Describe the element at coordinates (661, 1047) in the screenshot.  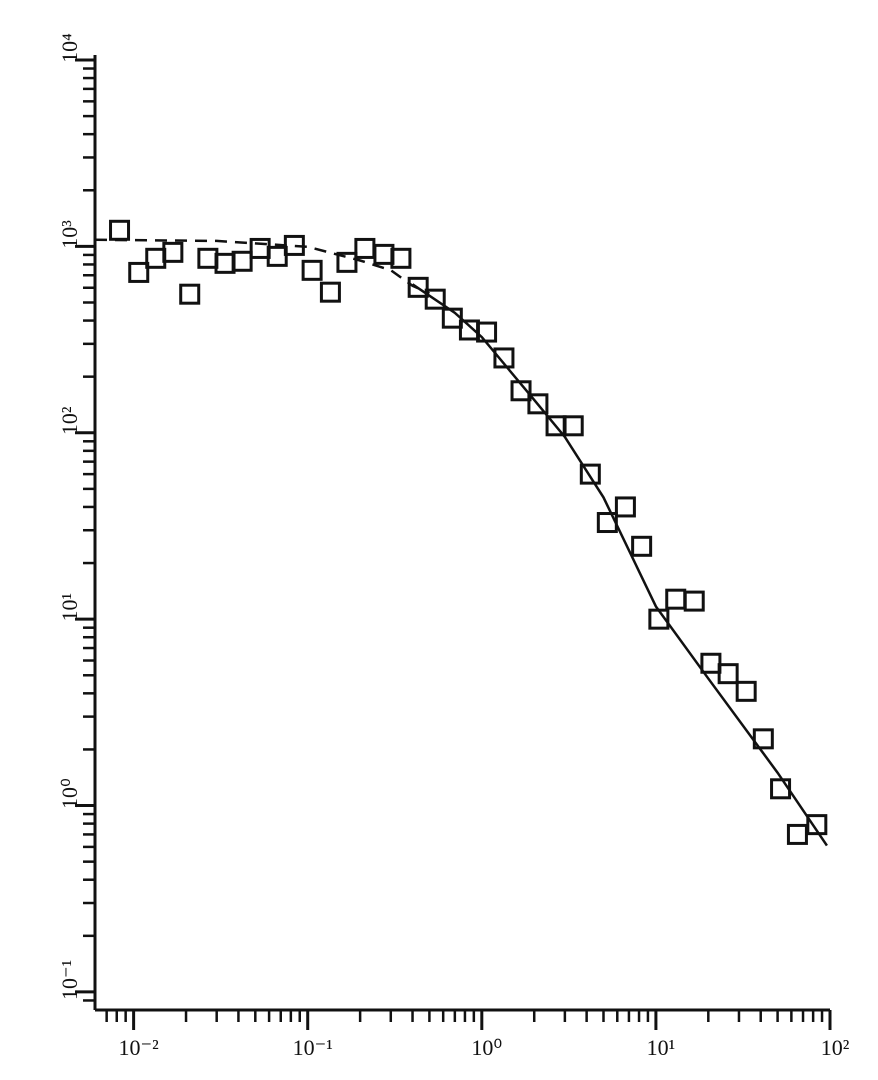
I see `x-tick-label: 10¹` at that location.